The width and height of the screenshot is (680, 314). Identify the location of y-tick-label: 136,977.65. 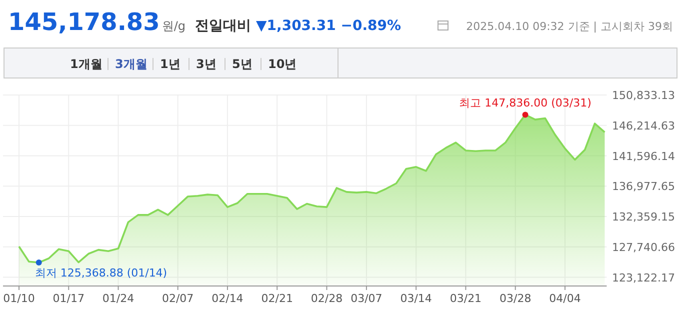
(643, 187).